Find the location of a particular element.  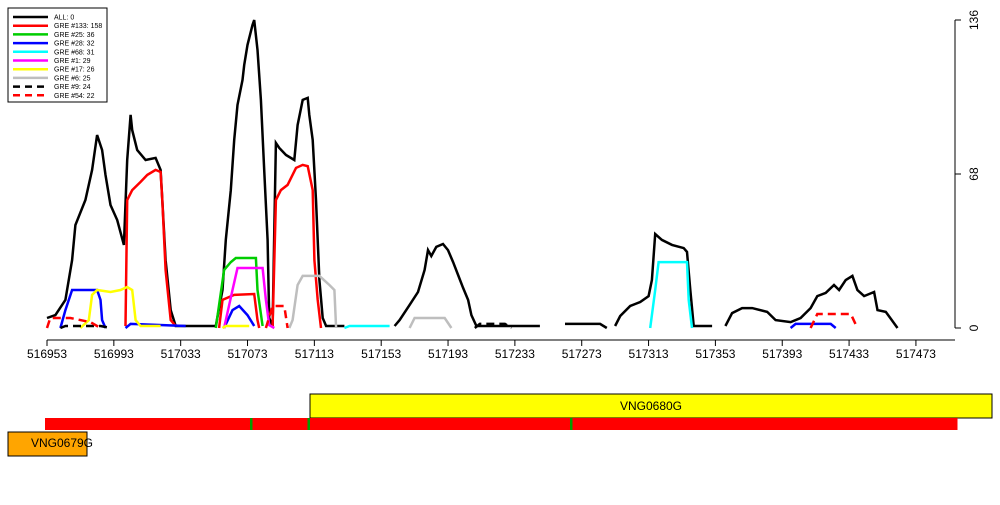

x-tick-label: 517193 is located at coordinates (448, 354).